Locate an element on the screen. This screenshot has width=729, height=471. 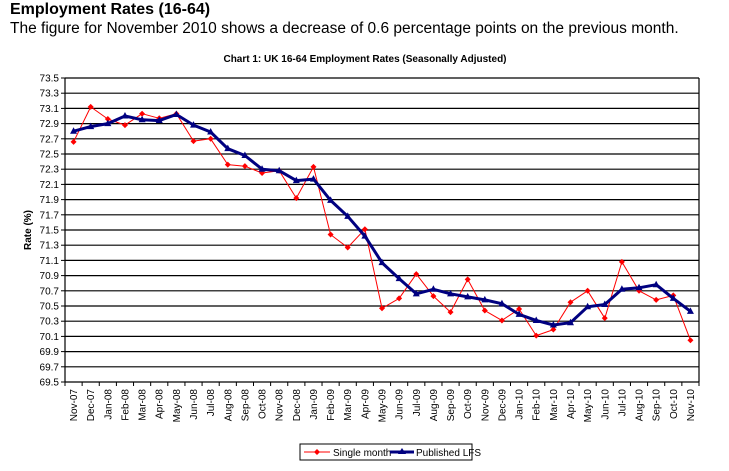
x-tick-label: Feb-09 is located at coordinates (331, 405).